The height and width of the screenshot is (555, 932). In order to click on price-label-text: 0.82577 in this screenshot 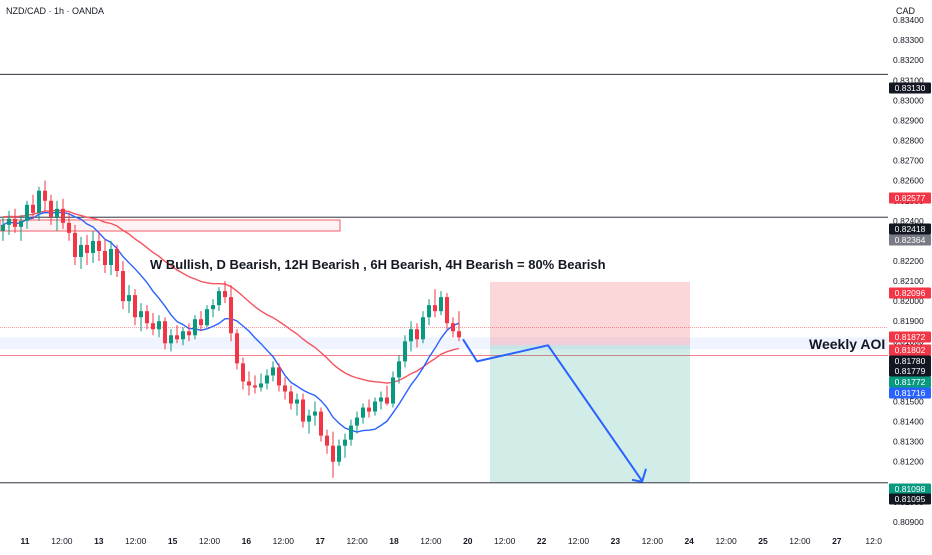, I will do `click(910, 198)`.